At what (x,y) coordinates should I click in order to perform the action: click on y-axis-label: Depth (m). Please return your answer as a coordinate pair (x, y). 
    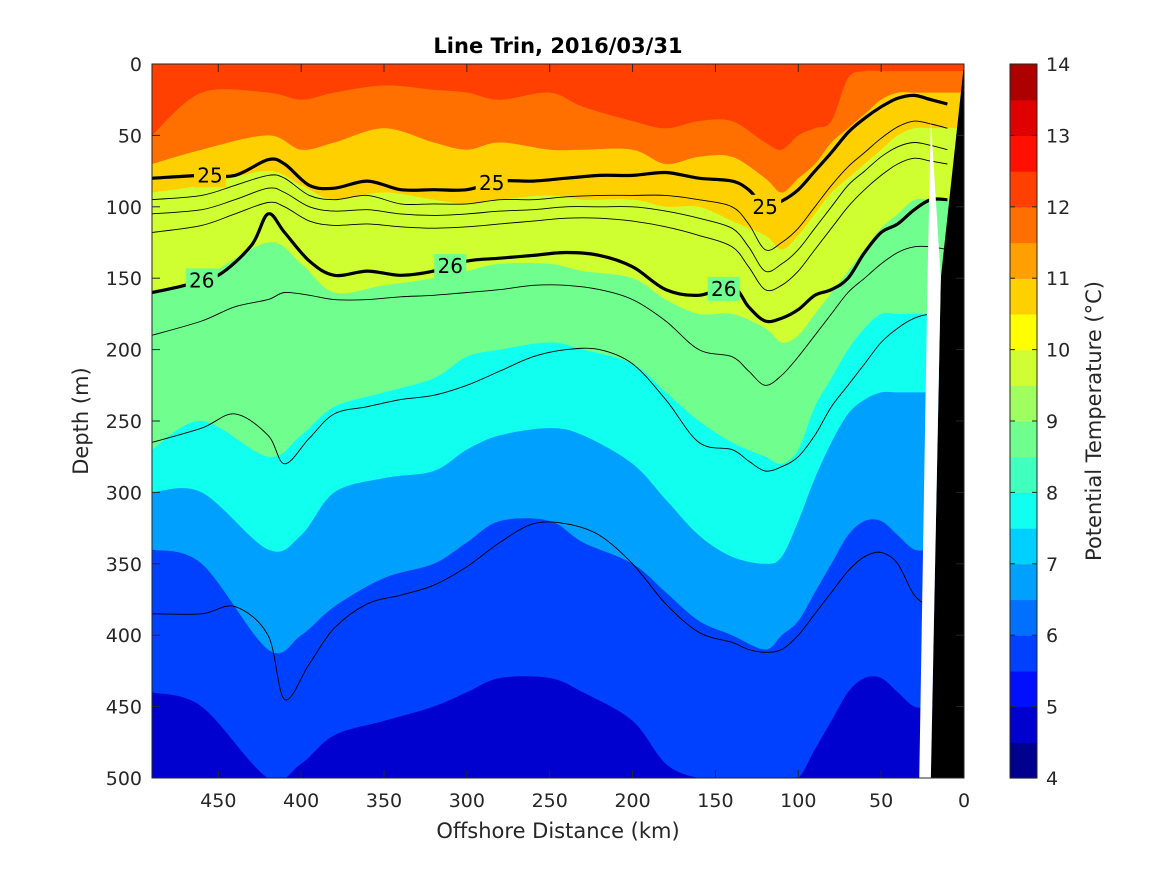
    Looking at the image, I should click on (81, 420).